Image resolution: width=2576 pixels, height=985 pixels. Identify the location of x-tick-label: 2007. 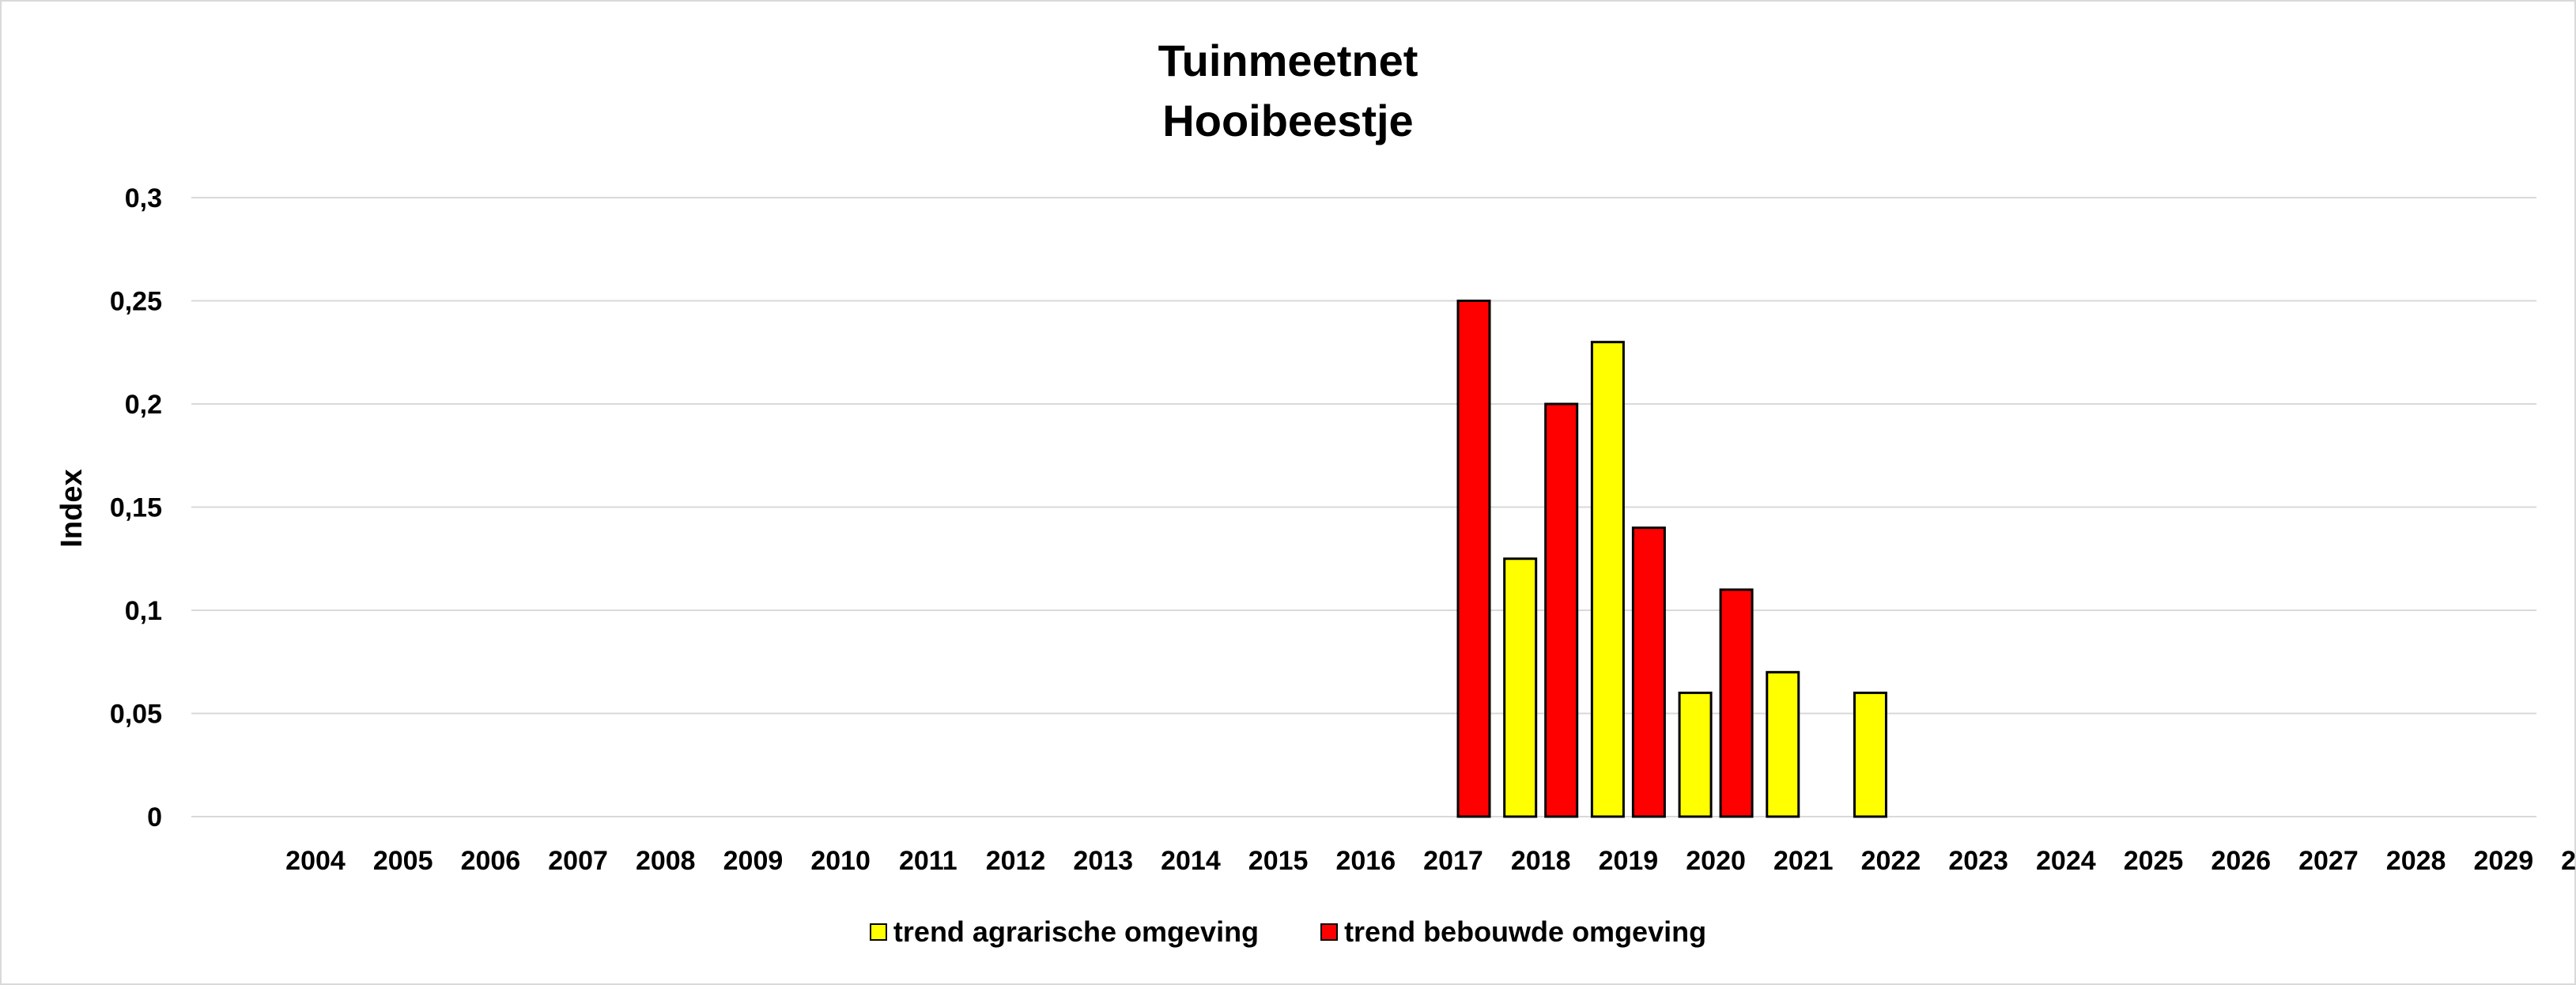
(578, 861).